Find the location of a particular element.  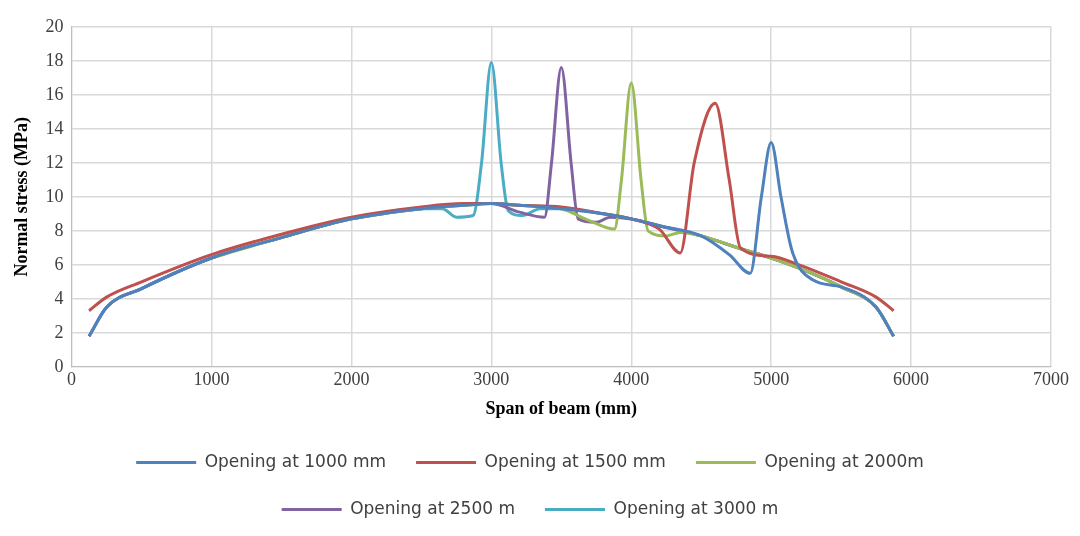

x-tick-label: 5000 is located at coordinates (771, 379).